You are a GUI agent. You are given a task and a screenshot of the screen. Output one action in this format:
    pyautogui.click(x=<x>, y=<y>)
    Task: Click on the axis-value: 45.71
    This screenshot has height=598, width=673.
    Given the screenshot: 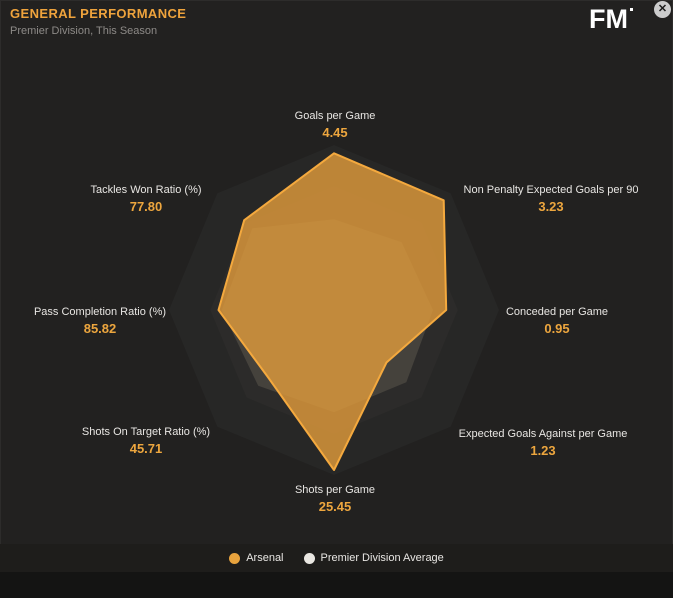 What is the action you would take?
    pyautogui.click(x=146, y=448)
    